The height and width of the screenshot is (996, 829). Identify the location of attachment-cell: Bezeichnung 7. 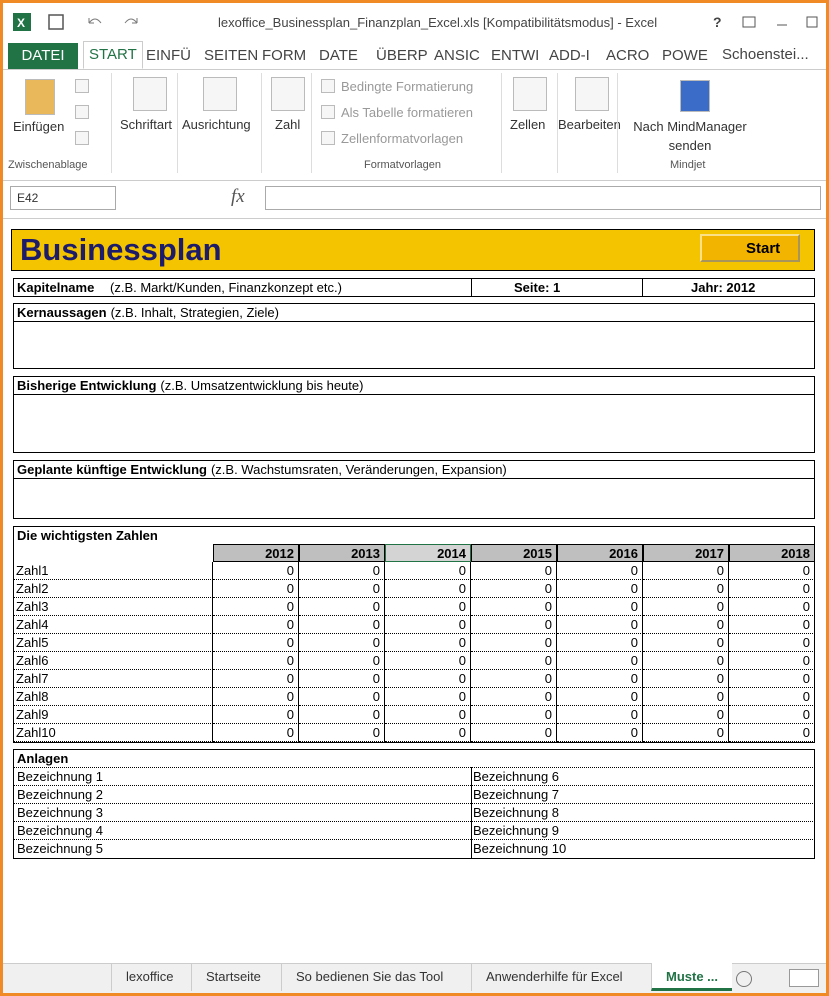
(643, 794).